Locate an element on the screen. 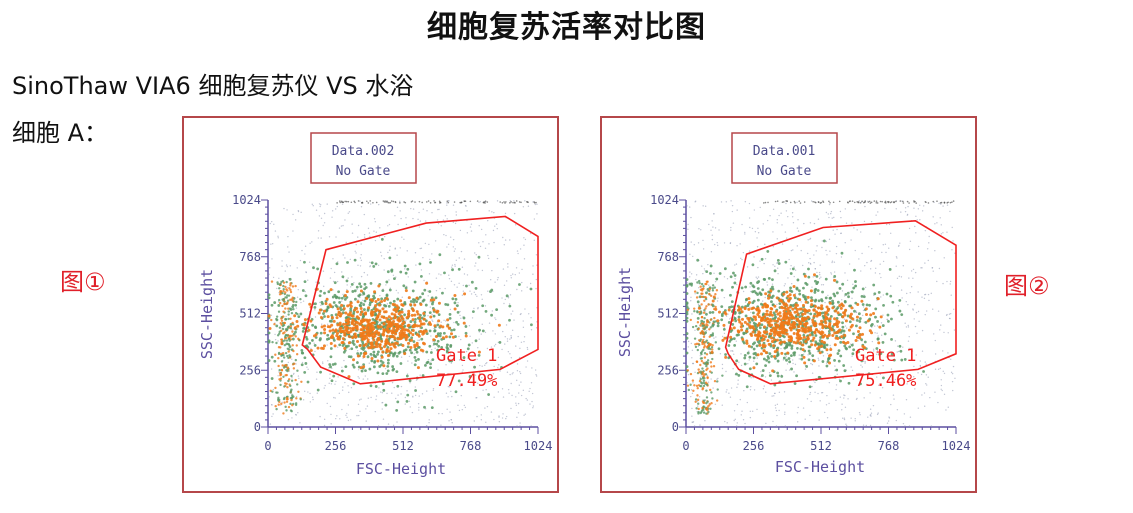  y-tick-label: 256 is located at coordinates (668, 370).